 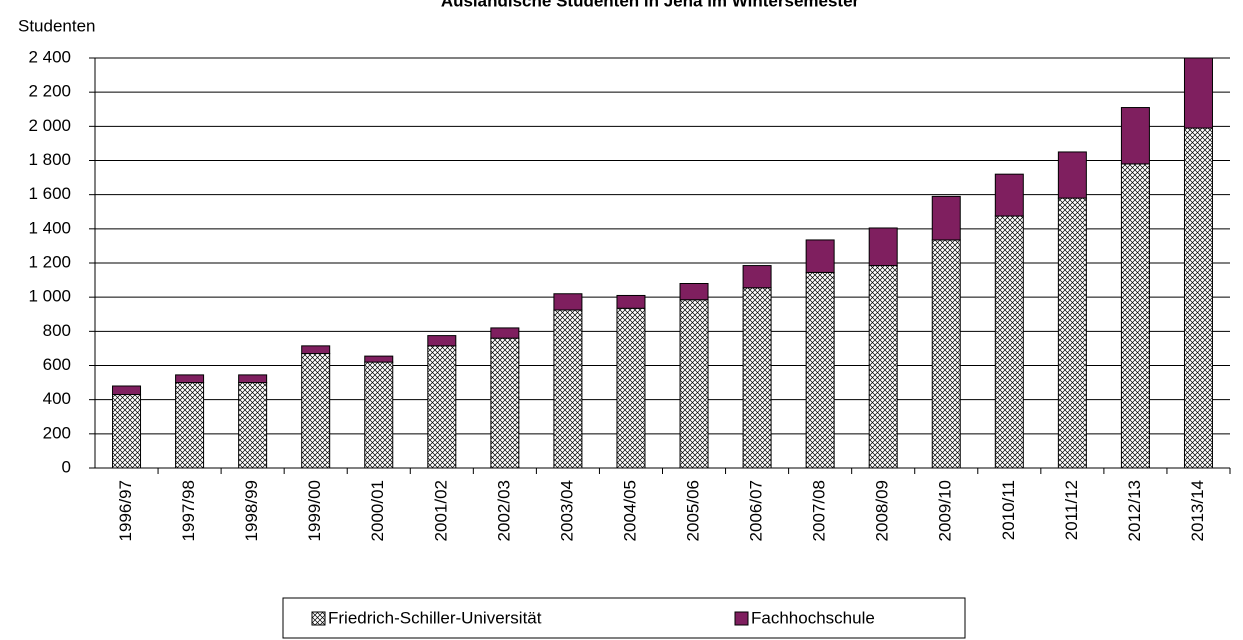 What do you see at coordinates (1071, 510) in the screenshot?
I see `x-tick-label: 2011/12` at bounding box center [1071, 510].